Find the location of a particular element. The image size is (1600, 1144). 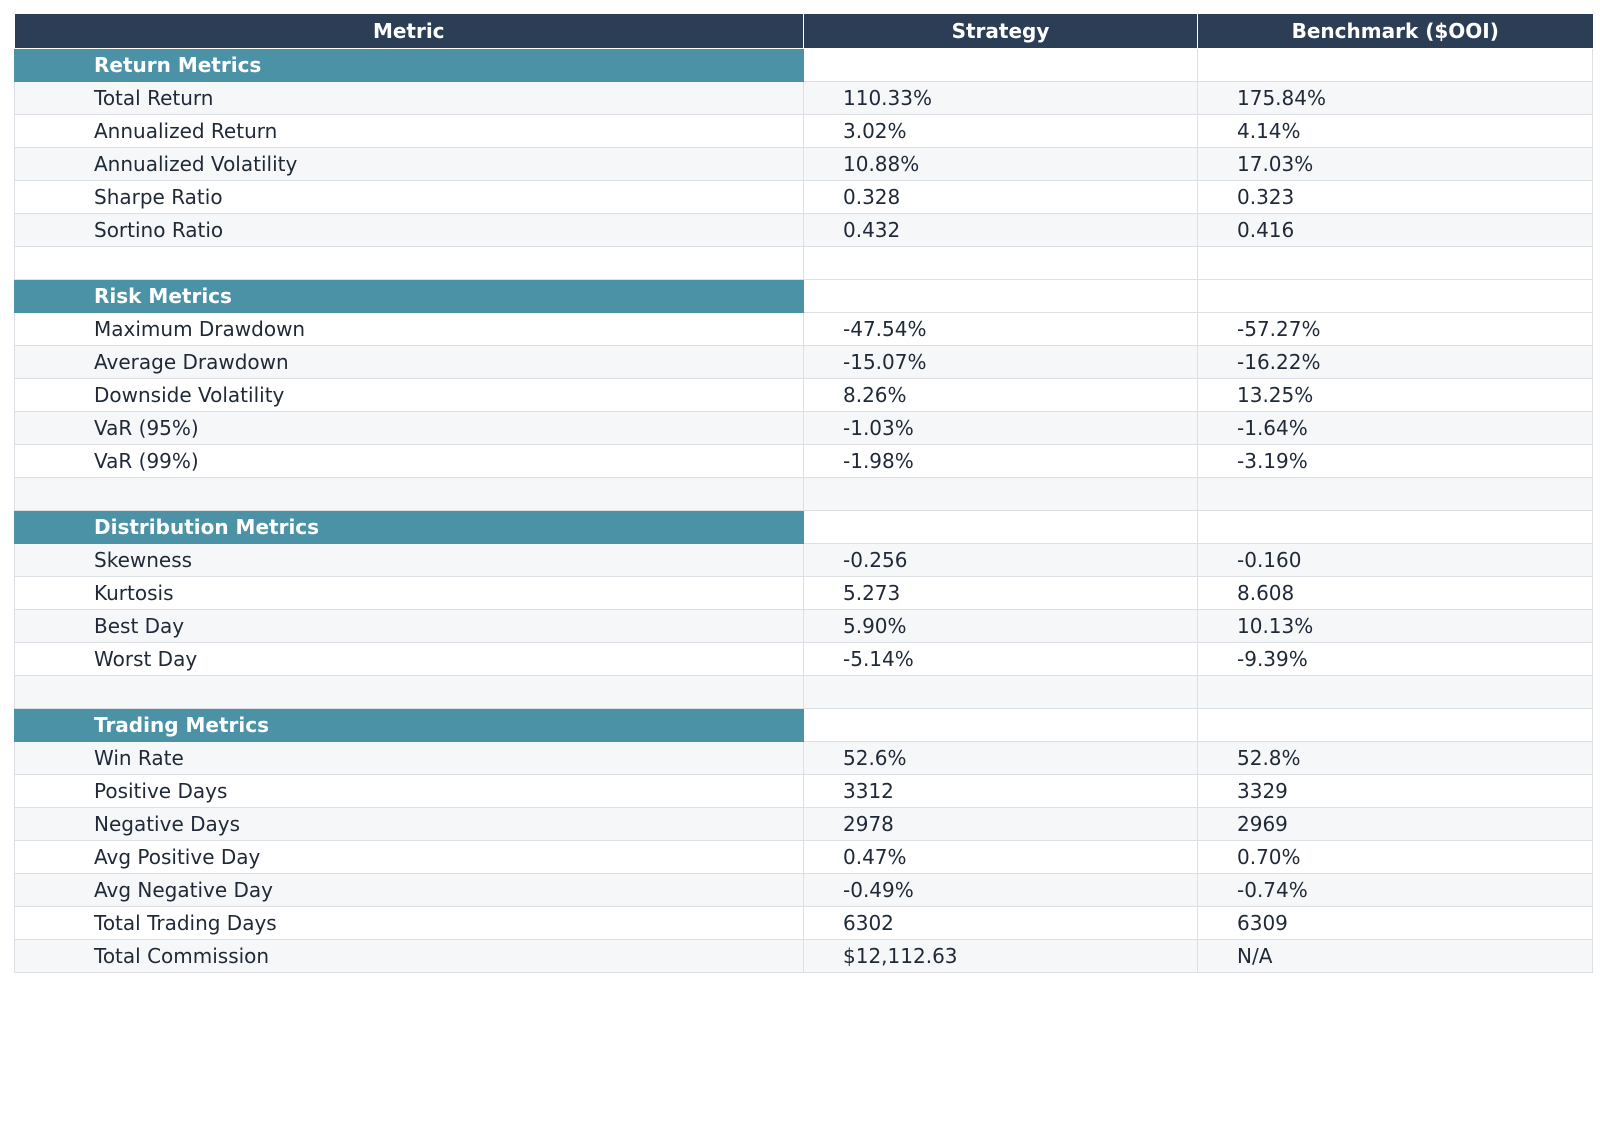

table-row: Total Commission $12,112.63 N/A is located at coordinates (803, 955).